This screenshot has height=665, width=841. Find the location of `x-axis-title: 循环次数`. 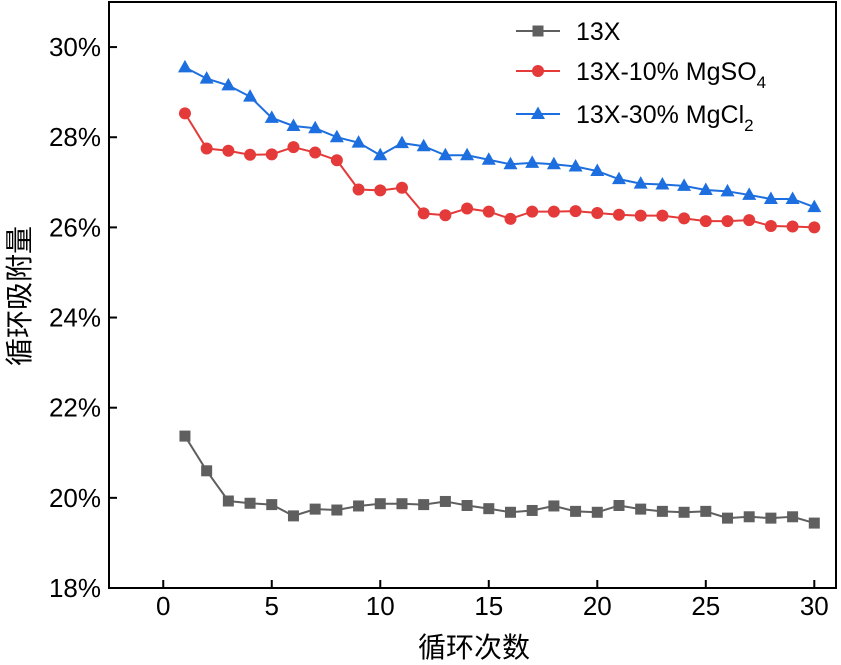

x-axis-title: 循环次数 is located at coordinates (474, 647).